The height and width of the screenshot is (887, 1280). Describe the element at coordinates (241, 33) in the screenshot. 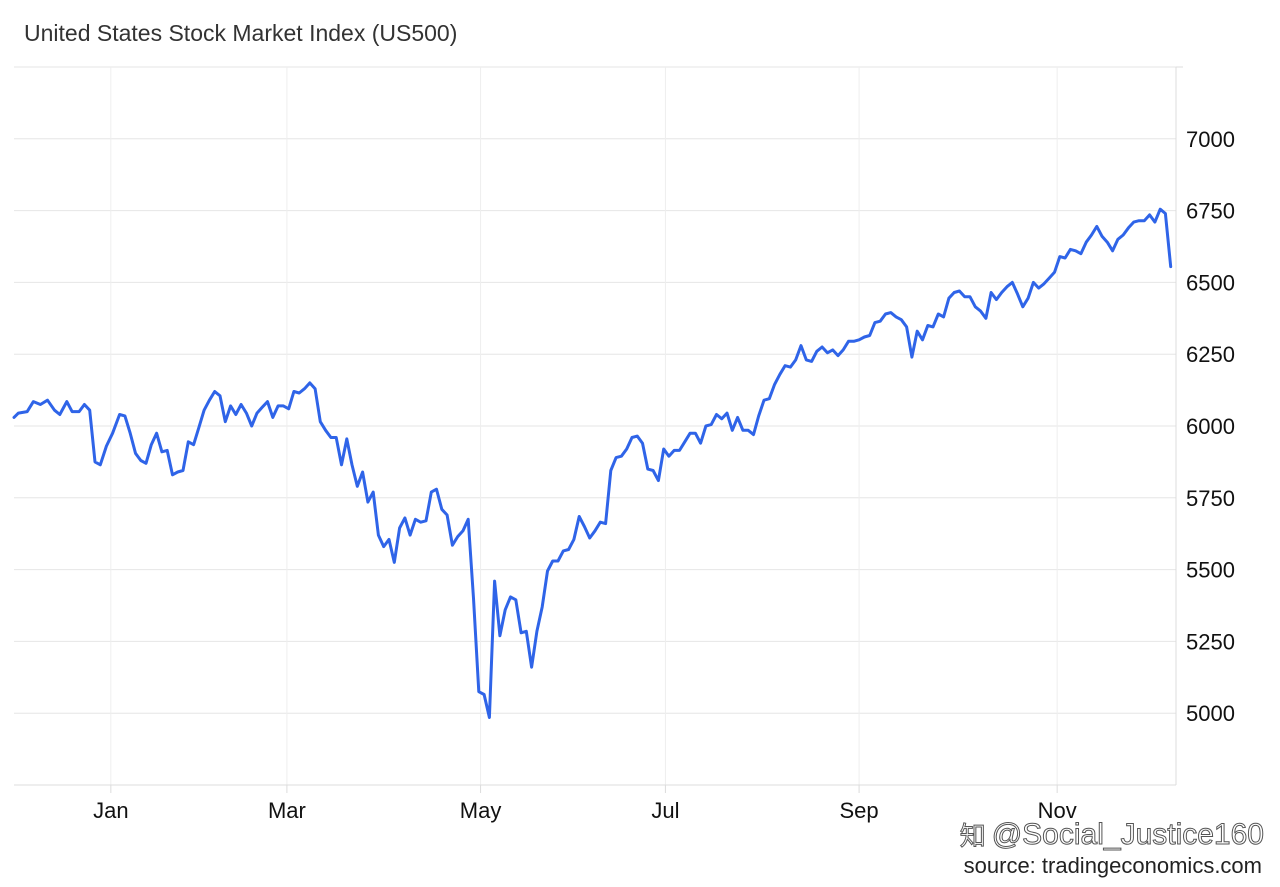

I see `chart-title: United States Stock Market Index (US500)` at that location.